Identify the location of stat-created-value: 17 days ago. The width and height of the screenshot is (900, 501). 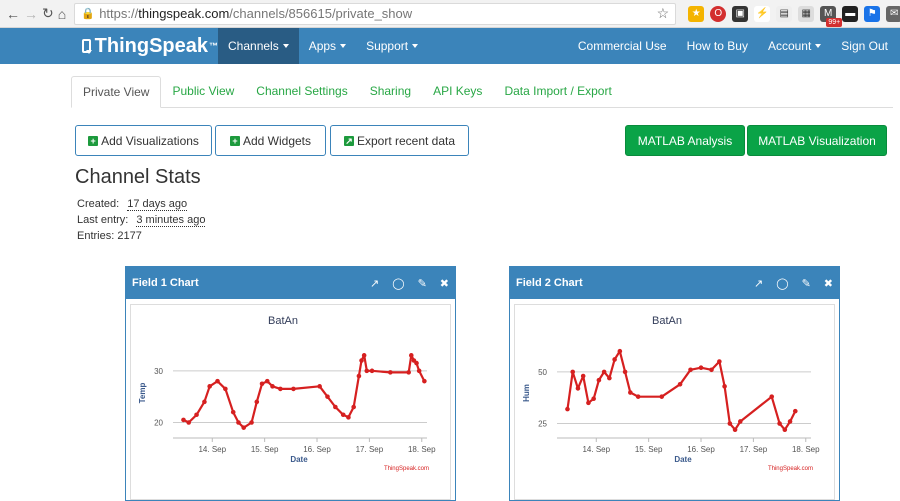
(157, 204).